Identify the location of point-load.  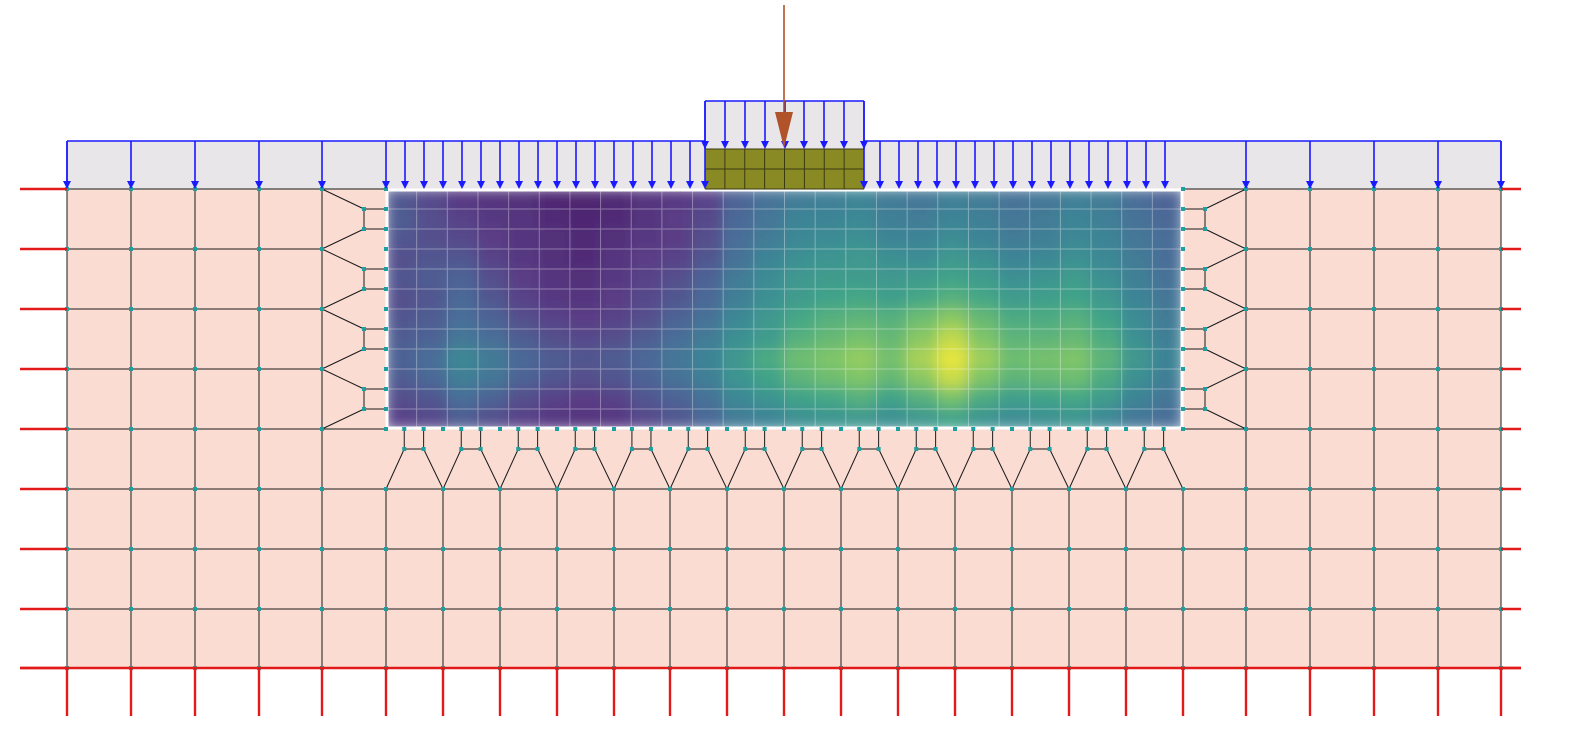
(784, 76).